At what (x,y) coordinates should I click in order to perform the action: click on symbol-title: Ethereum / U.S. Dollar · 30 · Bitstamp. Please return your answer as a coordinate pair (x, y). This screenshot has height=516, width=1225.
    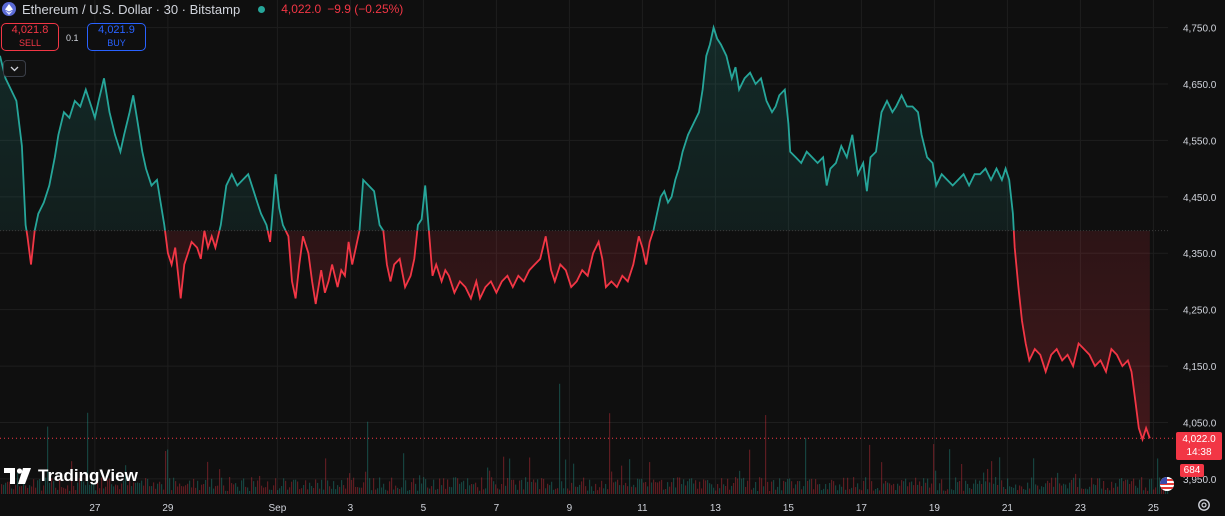
    Looking at the image, I should click on (131, 9).